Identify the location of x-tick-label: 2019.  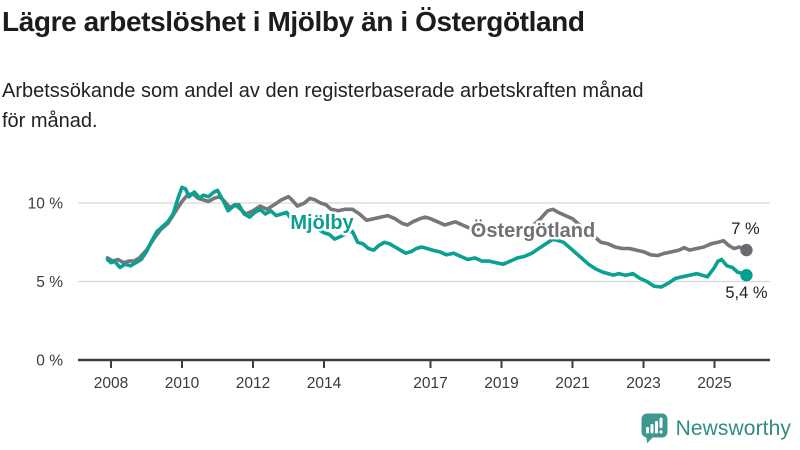
(501, 383).